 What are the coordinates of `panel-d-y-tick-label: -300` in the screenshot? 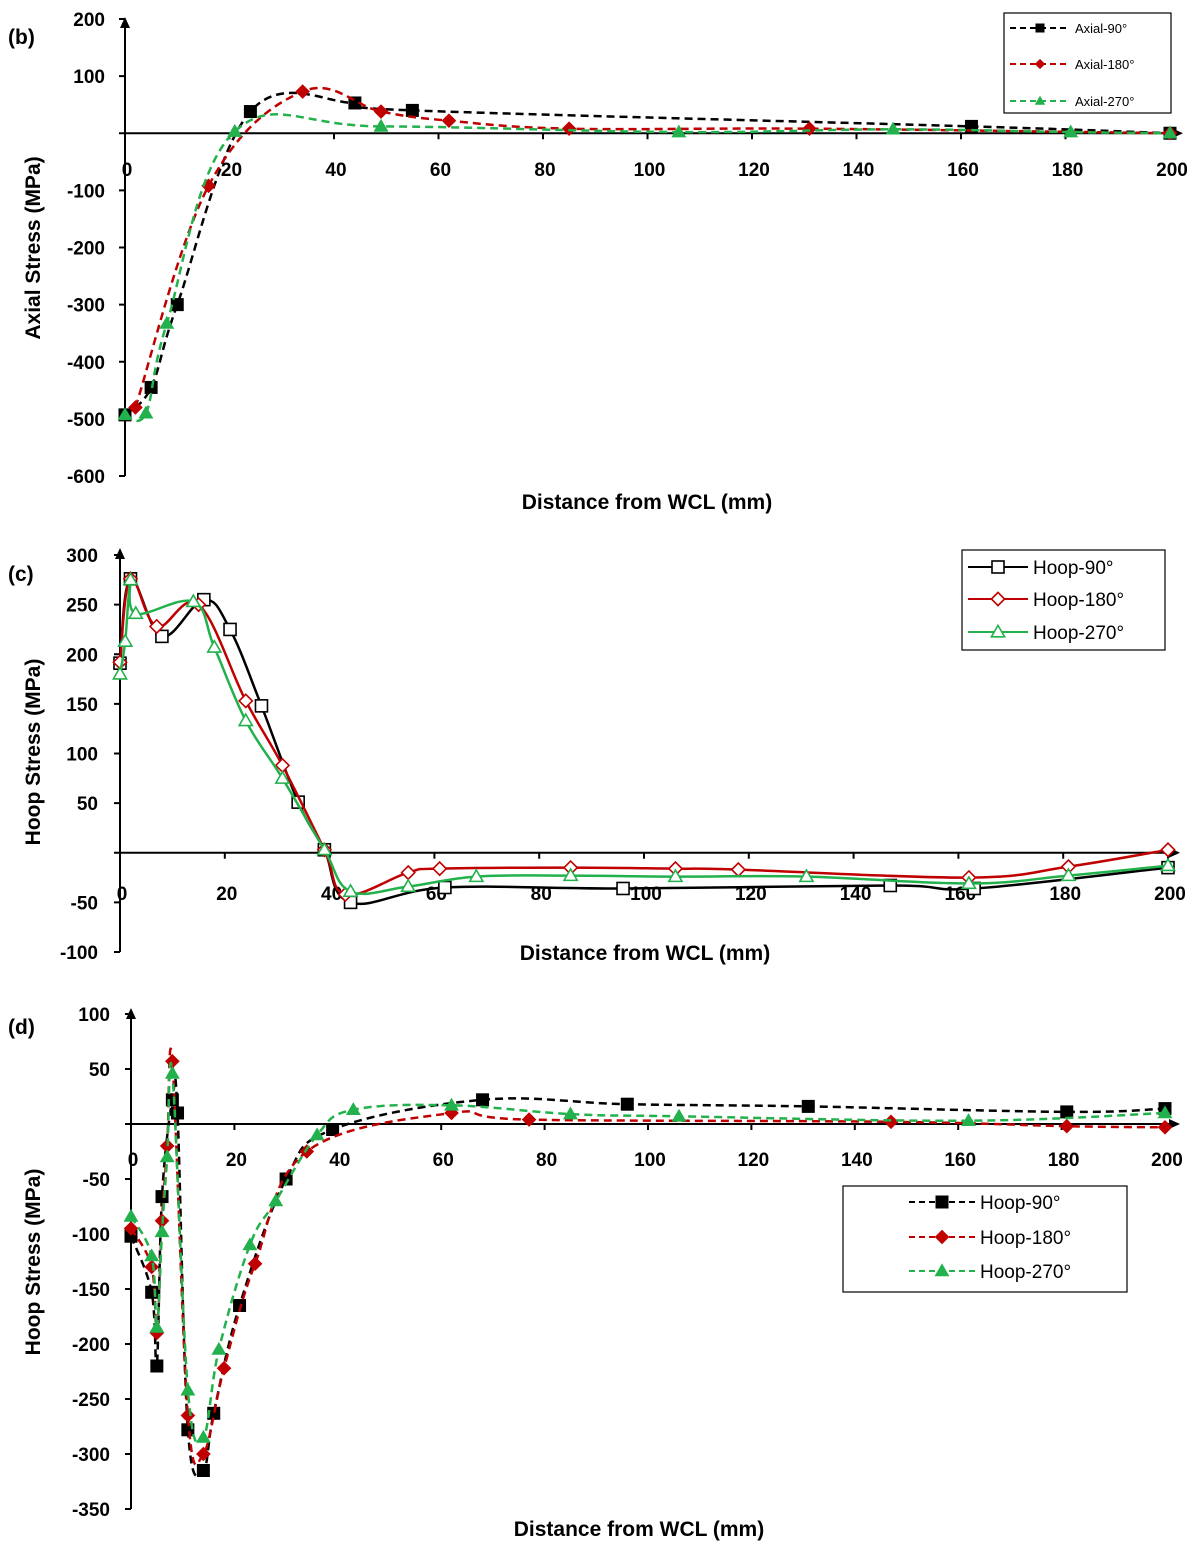 It's located at (91, 1455).